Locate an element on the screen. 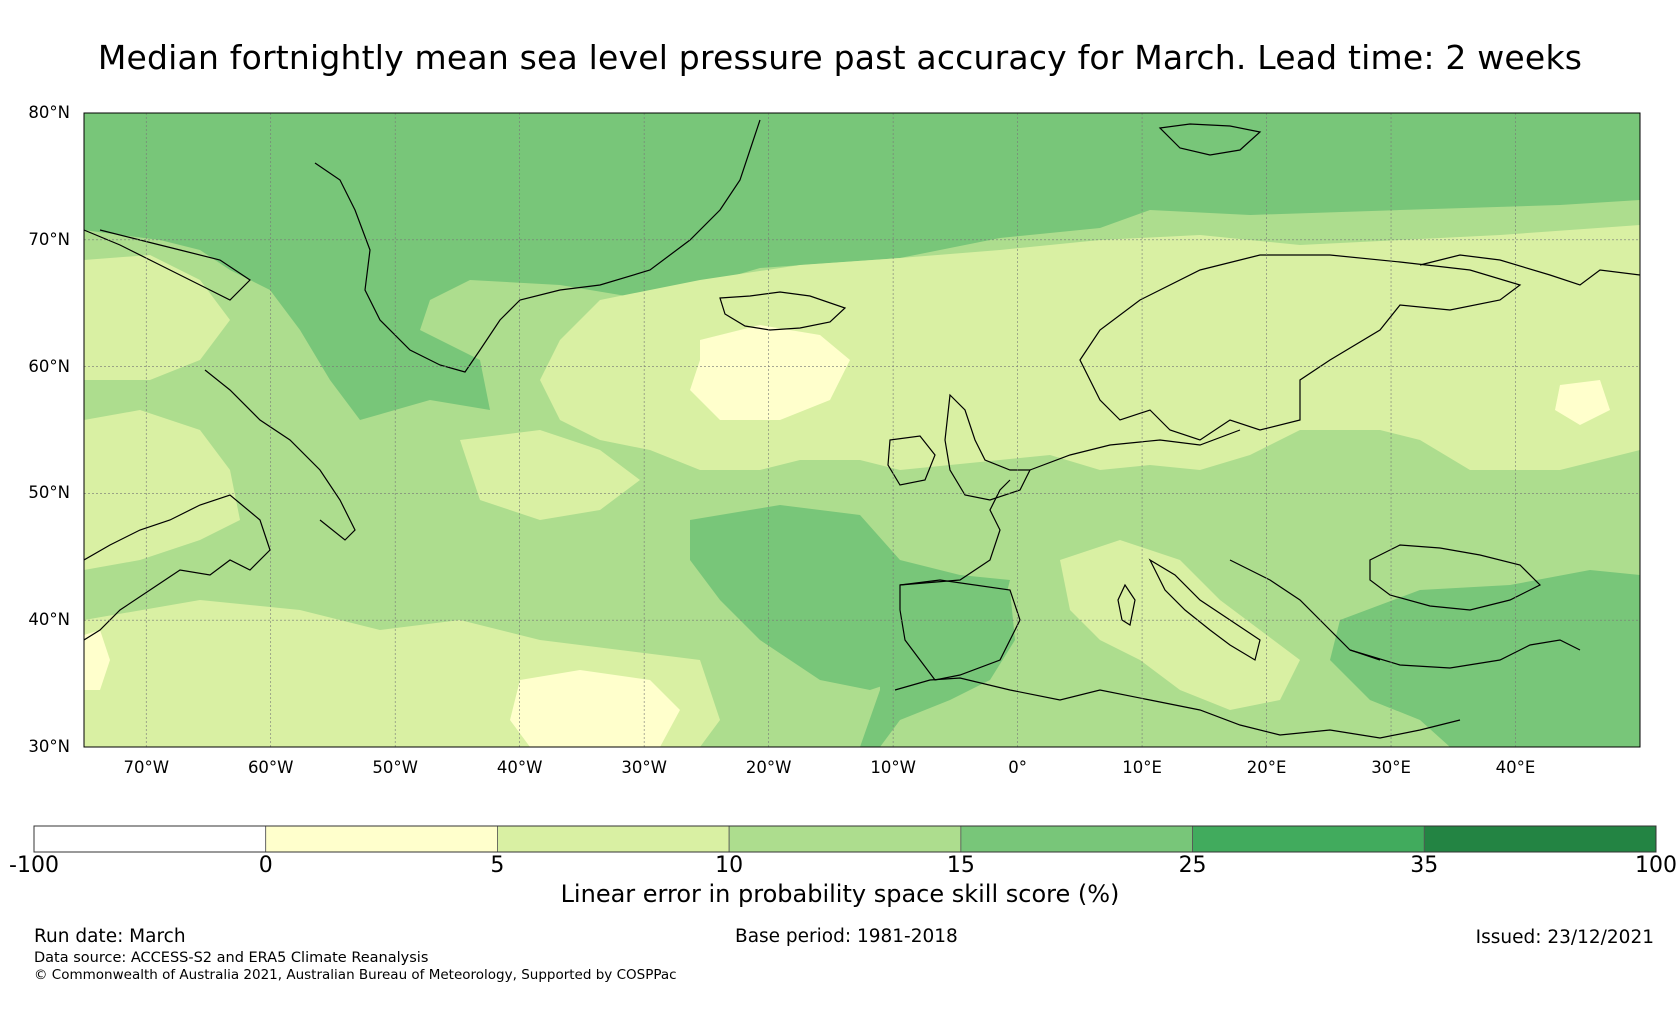  lon-tick-label: 0° is located at coordinates (1017, 767).